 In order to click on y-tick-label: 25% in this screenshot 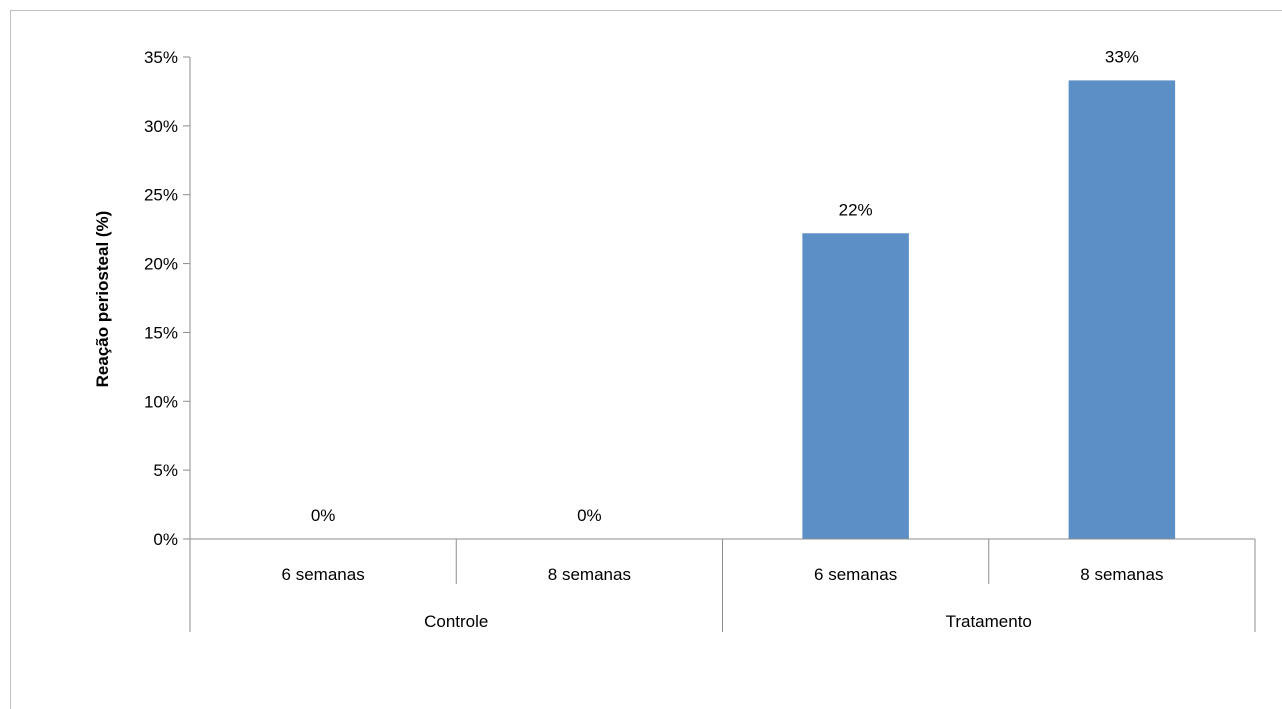, I will do `click(161, 195)`.